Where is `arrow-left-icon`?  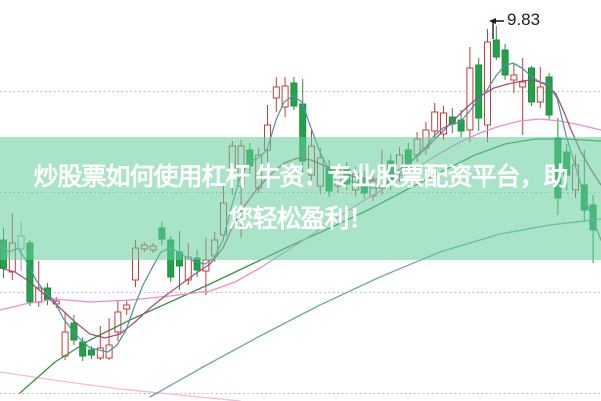
arrow-left-icon is located at coordinates (496, 28).